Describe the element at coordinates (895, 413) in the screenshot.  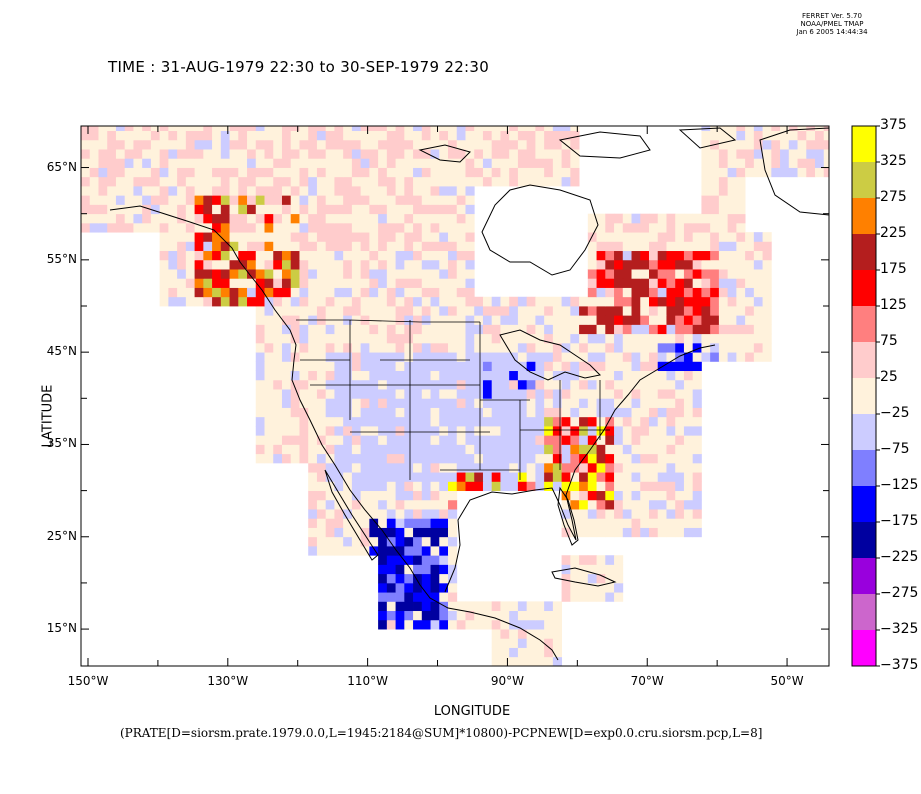
I see `colorbar-label: −25` at that location.